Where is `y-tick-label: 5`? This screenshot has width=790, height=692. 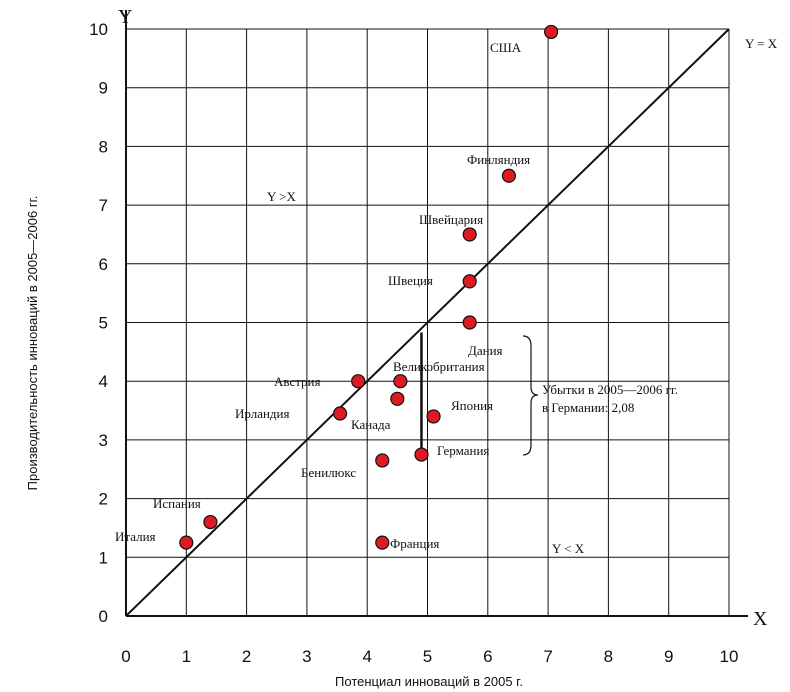
y-tick-label: 5 is located at coordinates (103, 323).